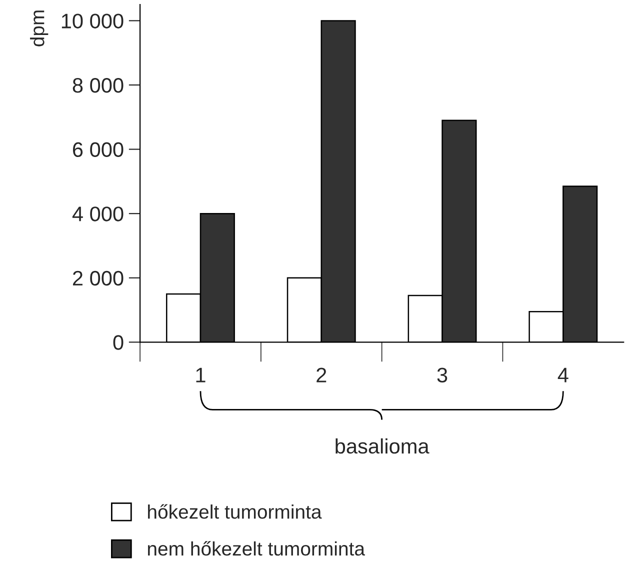  What do you see at coordinates (321, 375) in the screenshot?
I see `x-tick-label: 2` at bounding box center [321, 375].